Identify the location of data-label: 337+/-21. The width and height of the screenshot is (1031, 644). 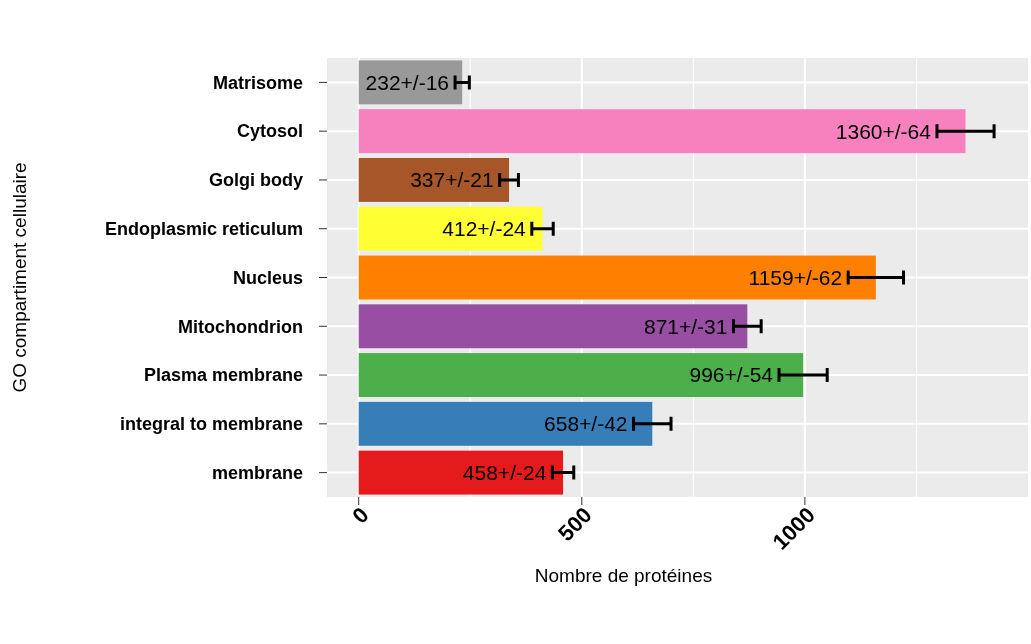
(452, 180).